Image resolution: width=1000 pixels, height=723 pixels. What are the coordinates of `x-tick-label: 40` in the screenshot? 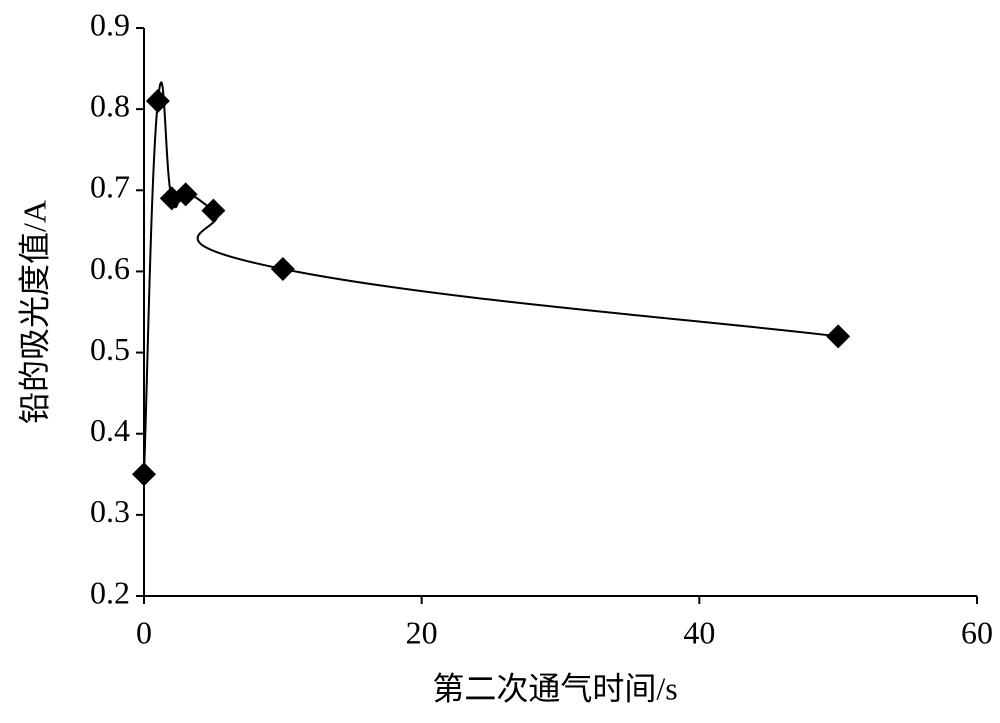 It's located at (699, 632).